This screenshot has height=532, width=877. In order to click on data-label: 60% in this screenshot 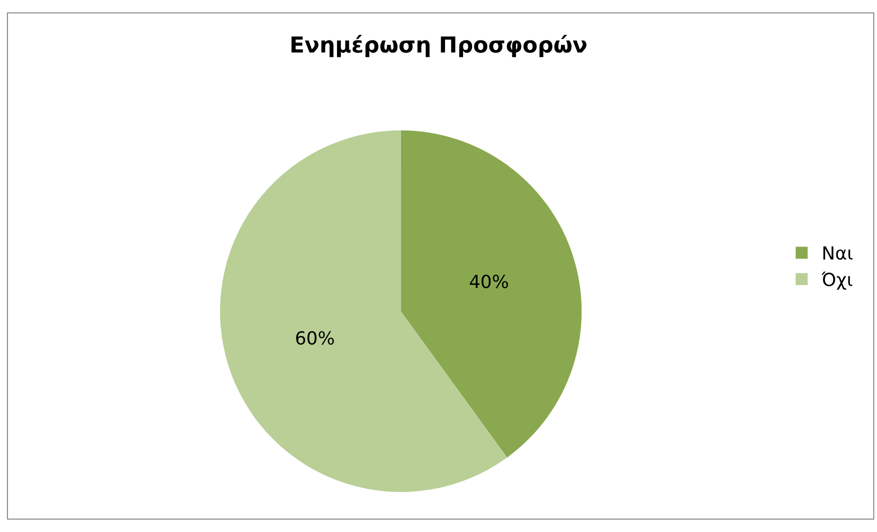, I will do `click(314, 339)`.